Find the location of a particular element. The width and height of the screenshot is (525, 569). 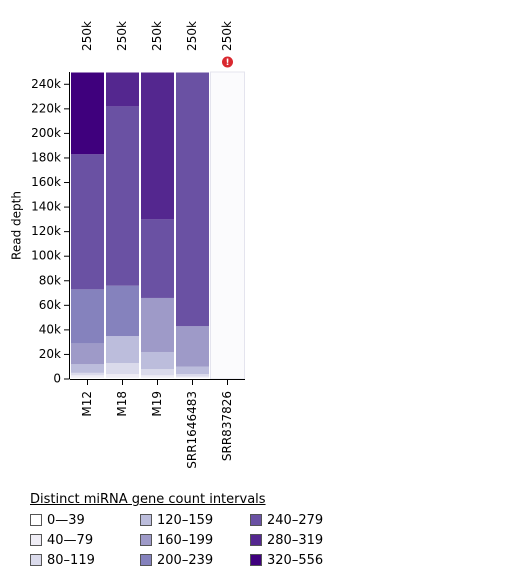

y-tick-label: 240k is located at coordinates (46, 84).